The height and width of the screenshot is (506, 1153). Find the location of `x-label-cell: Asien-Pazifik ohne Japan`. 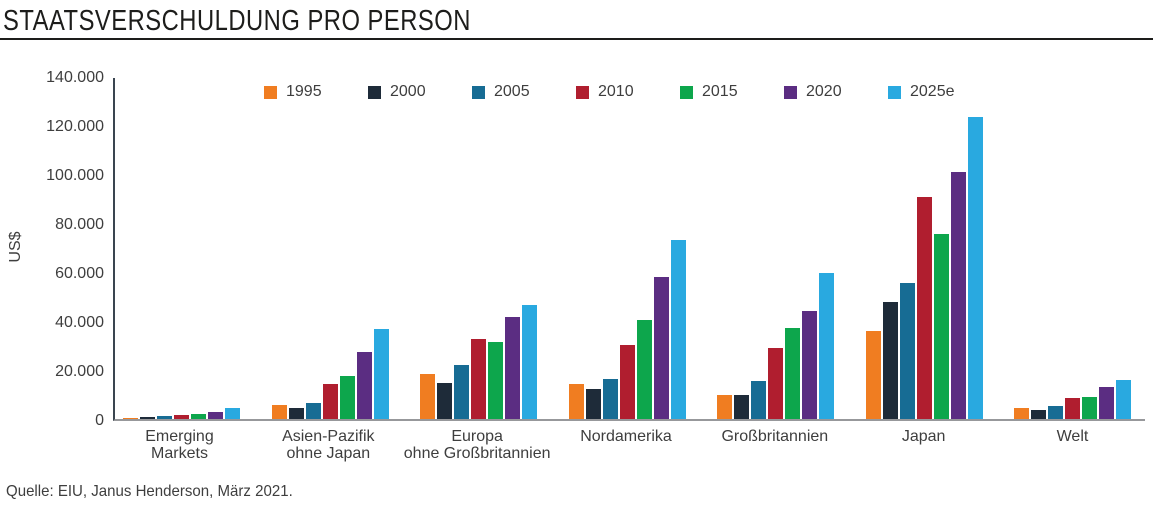

x-label-cell: Asien-Pazifik ohne Japan is located at coordinates (328, 447).